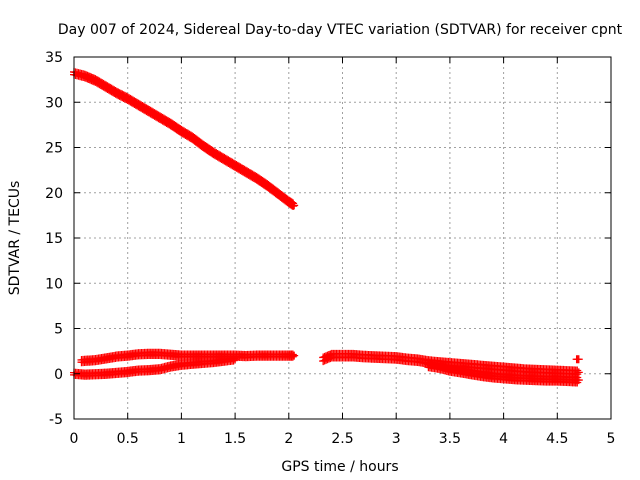 Image resolution: width=640 pixels, height=480 pixels. Describe the element at coordinates (54, 194) in the screenshot. I see `y-tick-label: 20` at that location.